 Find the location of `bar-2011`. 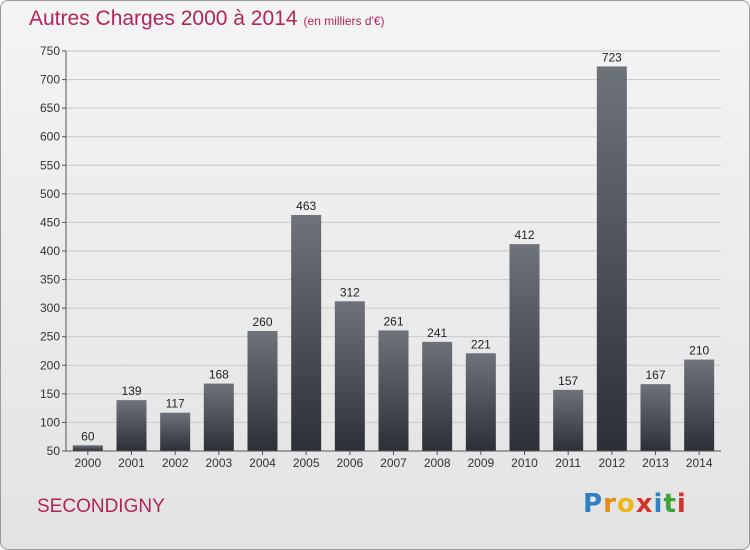

bar-2011 is located at coordinates (568, 420).